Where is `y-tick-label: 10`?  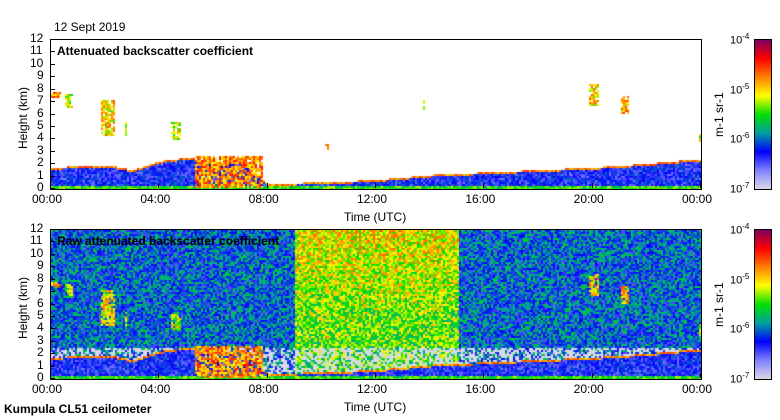 y-tick-label: 10 is located at coordinates (37, 62).